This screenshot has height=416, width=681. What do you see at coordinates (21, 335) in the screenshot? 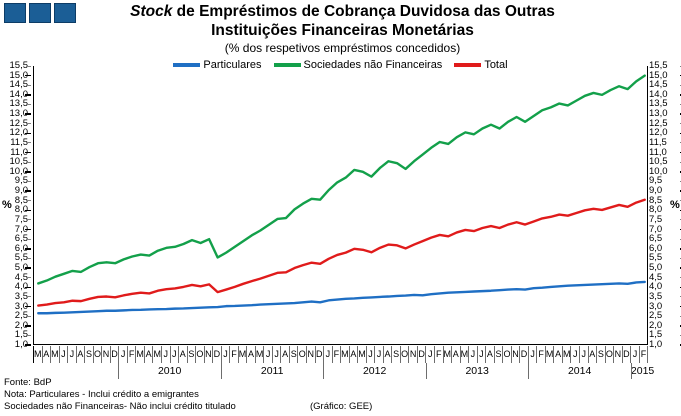
I see `y-tick-label: 1,5` at bounding box center [21, 335].